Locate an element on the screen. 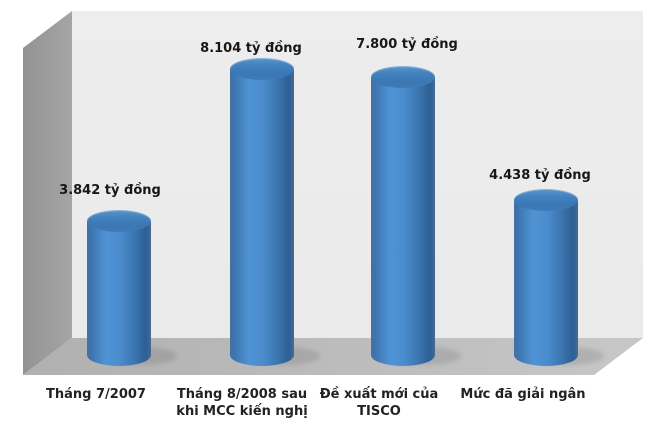 The height and width of the screenshot is (428, 660). value-label-1: 3.842 tỷ đồng is located at coordinates (110, 190).